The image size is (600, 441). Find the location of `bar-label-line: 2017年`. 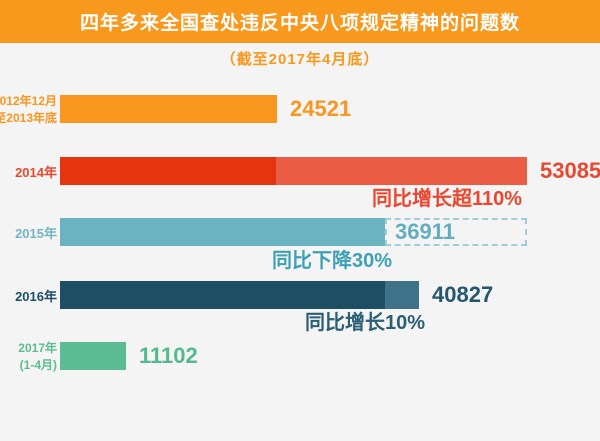

bar-label-line: 2017年 is located at coordinates (37, 348).